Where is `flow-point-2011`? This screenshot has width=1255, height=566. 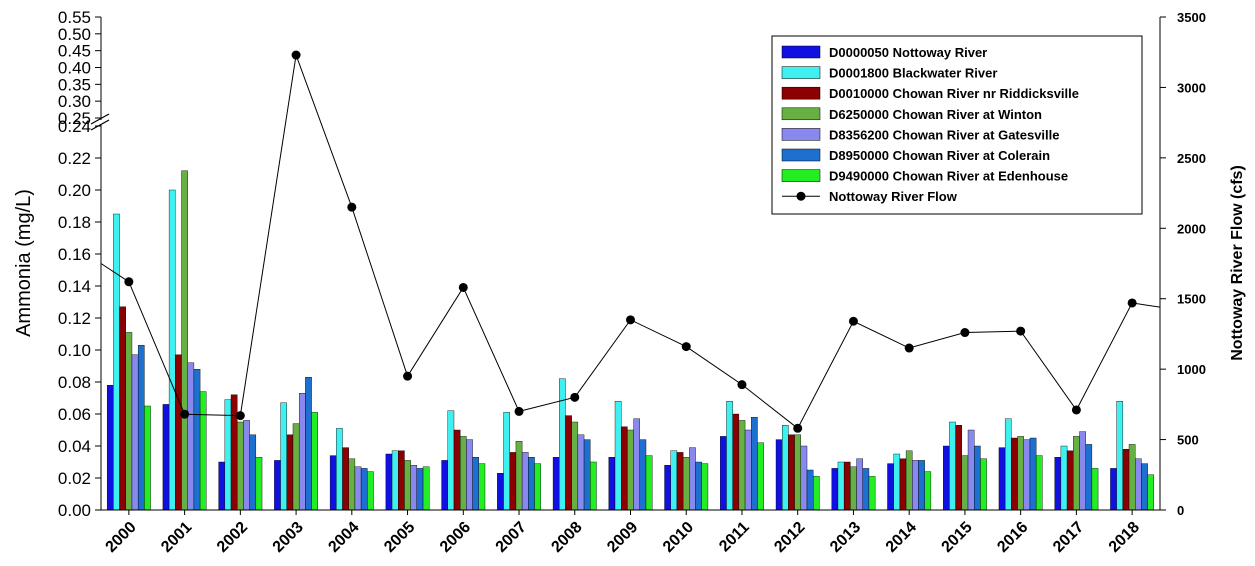
flow-point-2011 is located at coordinates (742, 385).